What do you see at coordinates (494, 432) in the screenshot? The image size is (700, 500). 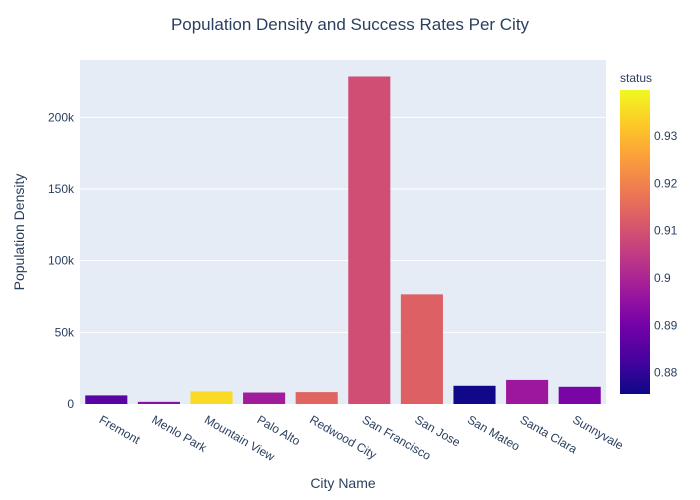 I see `x-tick-label: San Mateo` at bounding box center [494, 432].